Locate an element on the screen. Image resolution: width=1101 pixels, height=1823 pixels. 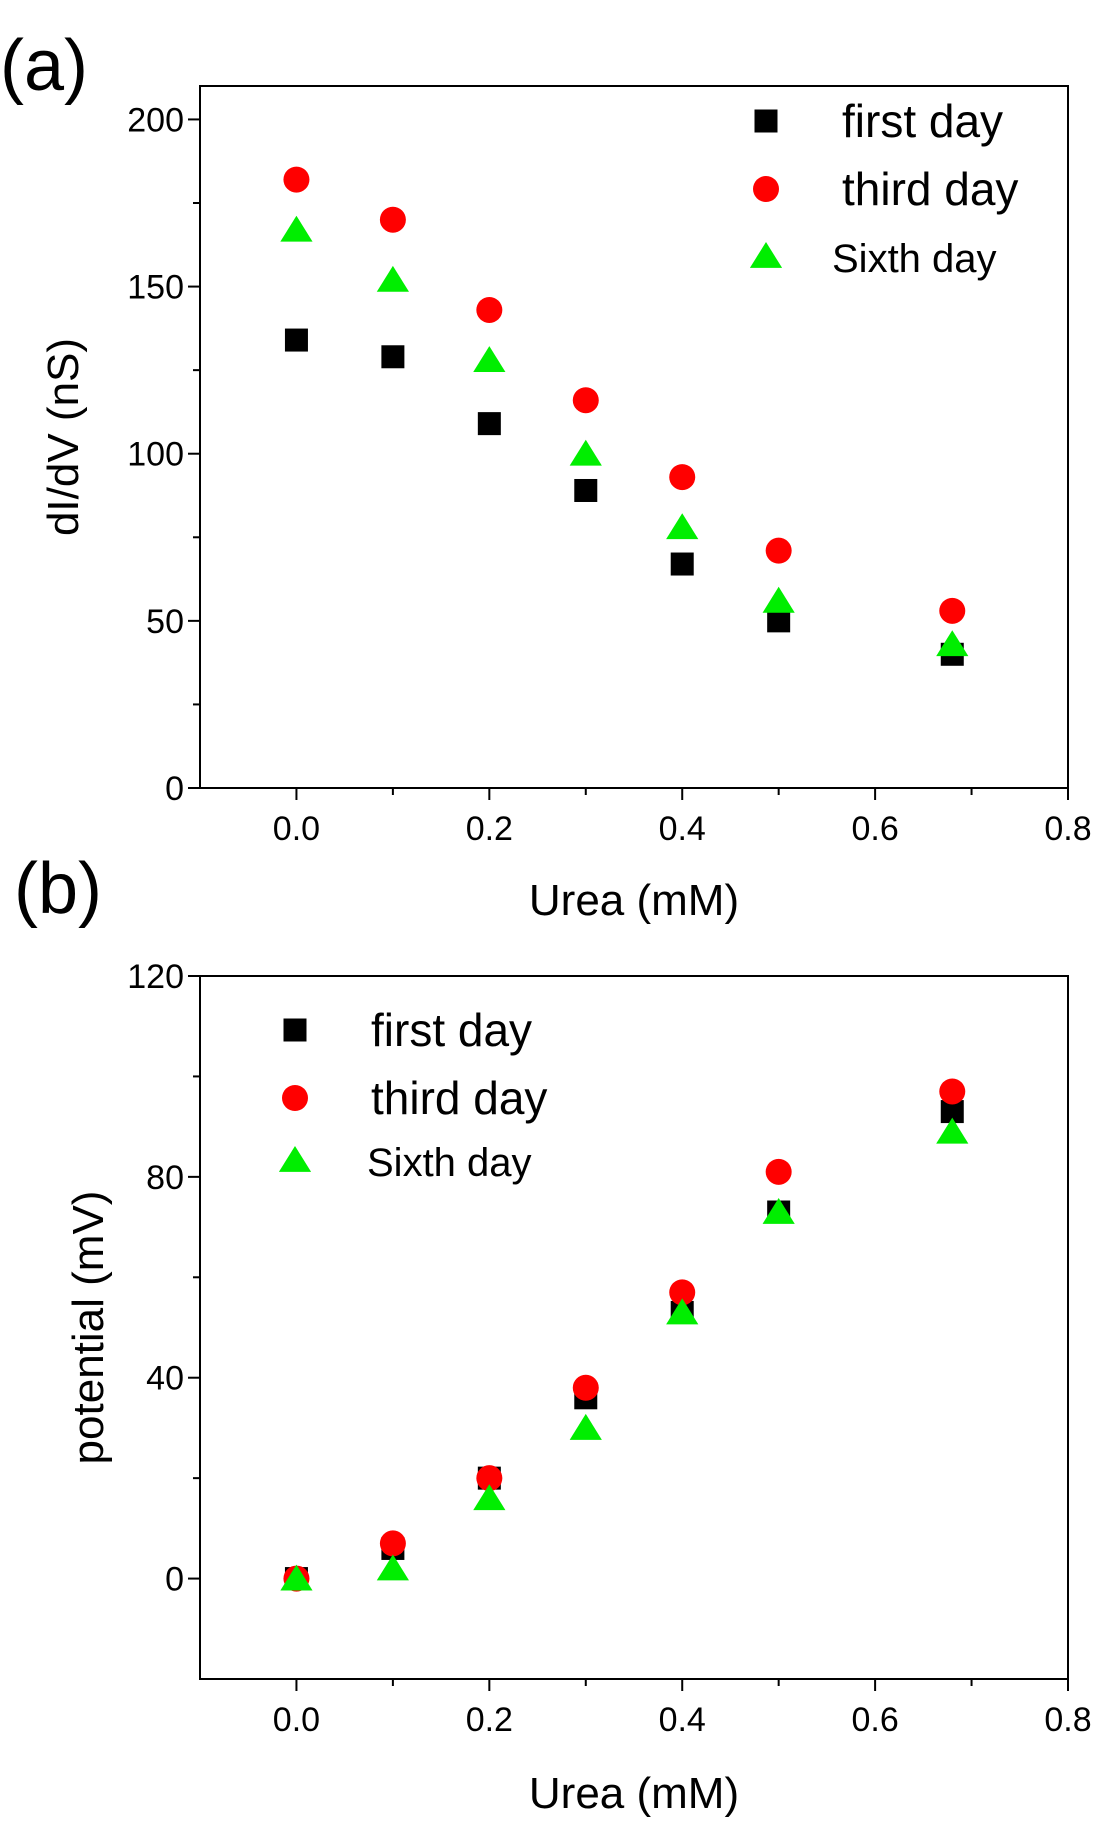
y-axis-title: potential (mV) is located at coordinates (88, 1328).